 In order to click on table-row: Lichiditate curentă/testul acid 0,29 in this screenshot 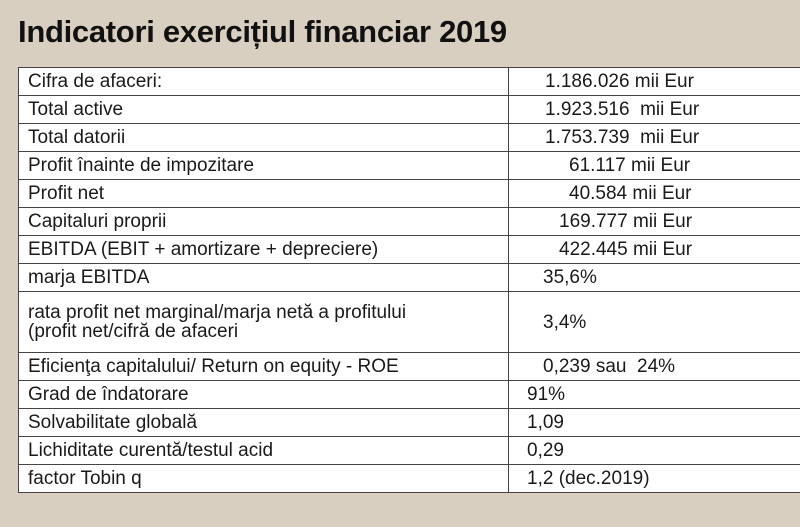, I will do `click(409, 450)`.